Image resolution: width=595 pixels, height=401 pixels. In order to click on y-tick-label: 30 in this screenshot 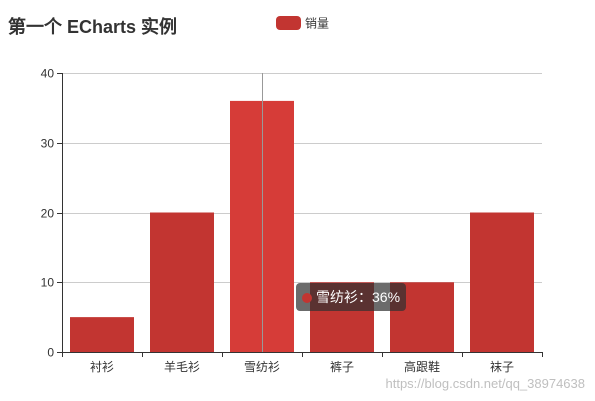, I will do `click(48, 144)`.